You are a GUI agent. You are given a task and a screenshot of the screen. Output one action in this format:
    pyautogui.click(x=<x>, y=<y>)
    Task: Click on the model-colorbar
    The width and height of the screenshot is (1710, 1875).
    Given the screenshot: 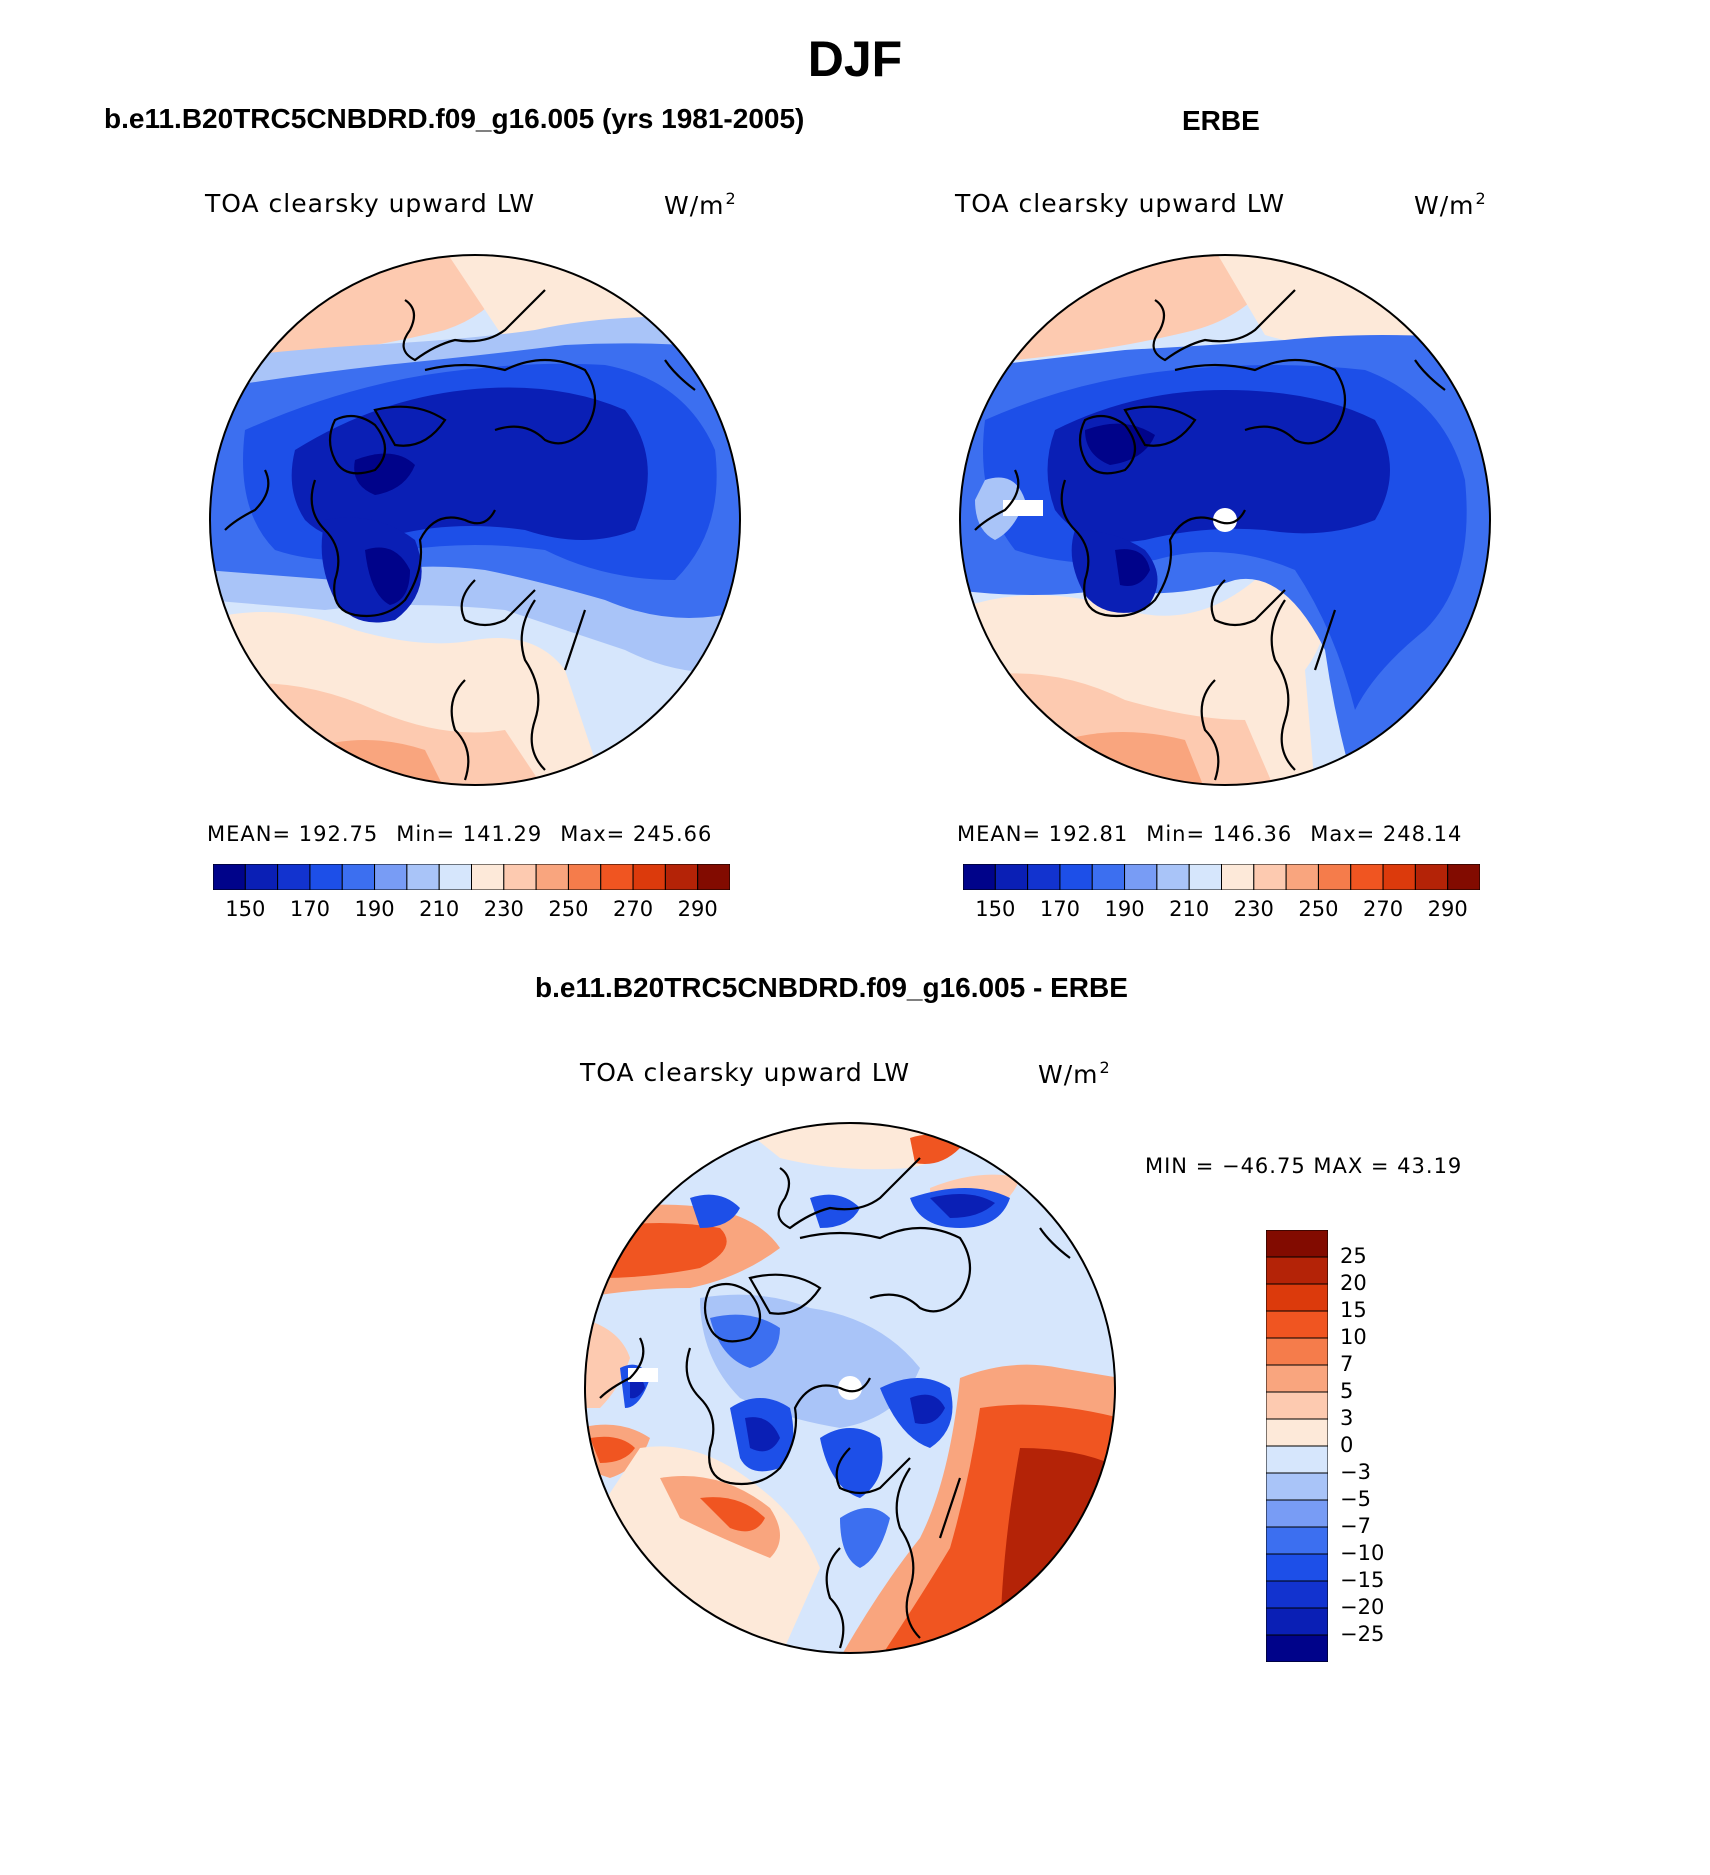 What is the action you would take?
    pyautogui.click(x=471, y=877)
    